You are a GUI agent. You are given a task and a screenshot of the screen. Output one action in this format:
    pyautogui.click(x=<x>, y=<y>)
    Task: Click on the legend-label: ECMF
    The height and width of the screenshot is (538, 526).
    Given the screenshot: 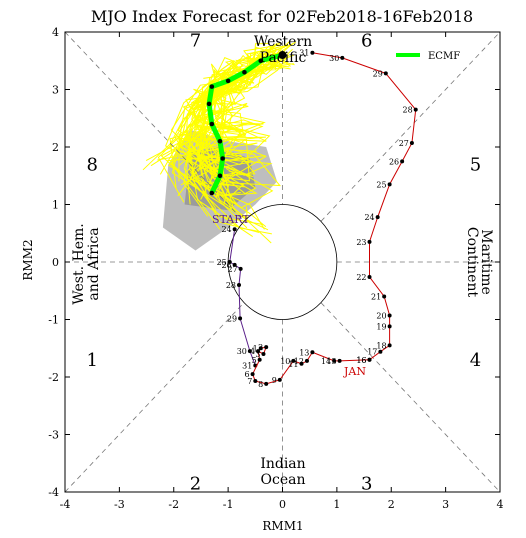 What is the action you would take?
    pyautogui.click(x=444, y=56)
    